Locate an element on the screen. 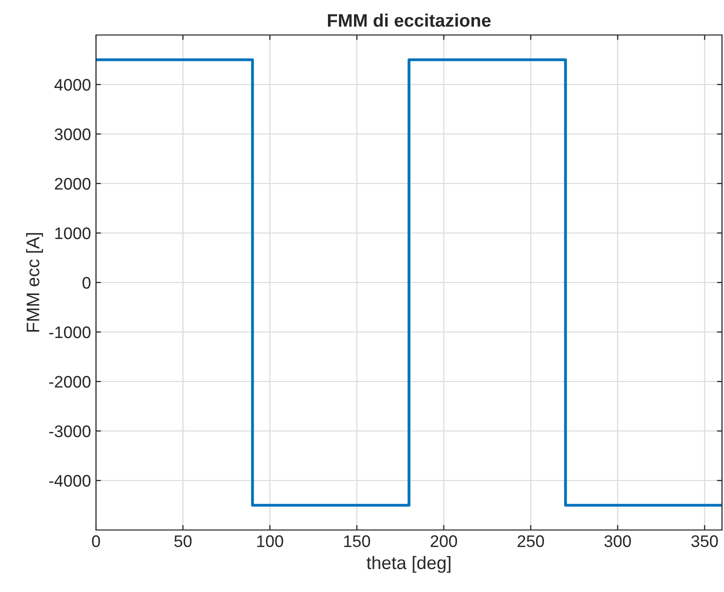 The image size is (724, 592). y-tick-label: -1000 is located at coordinates (69, 332).